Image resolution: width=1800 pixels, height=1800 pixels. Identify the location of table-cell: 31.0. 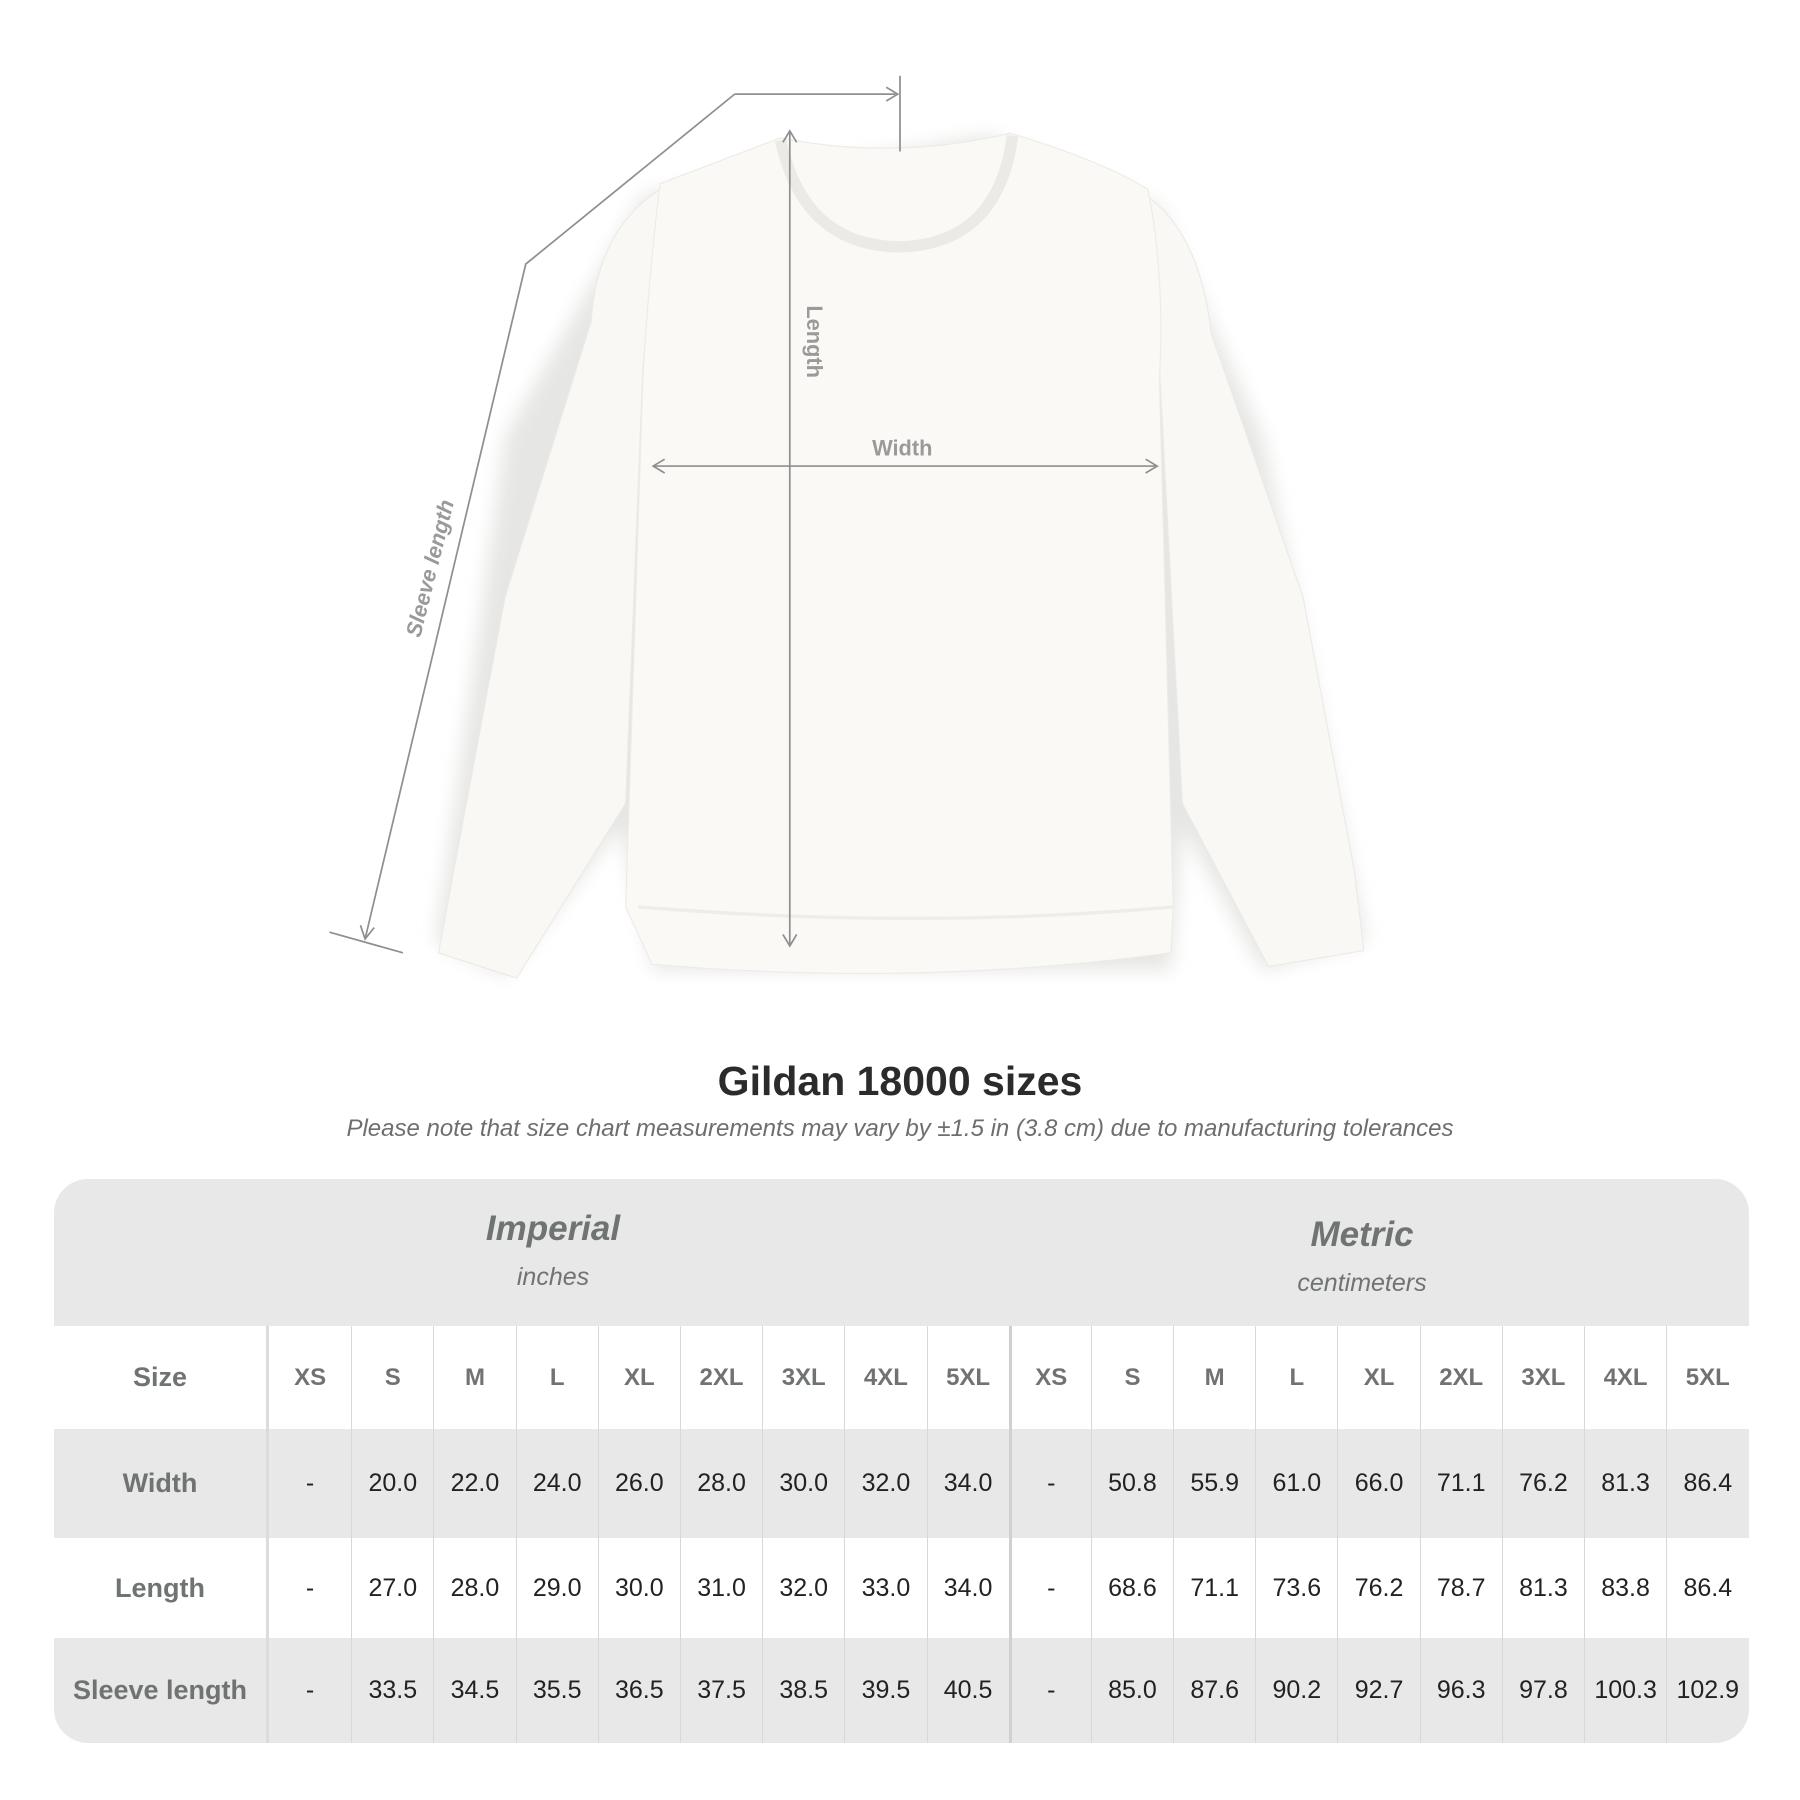
(720, 1588).